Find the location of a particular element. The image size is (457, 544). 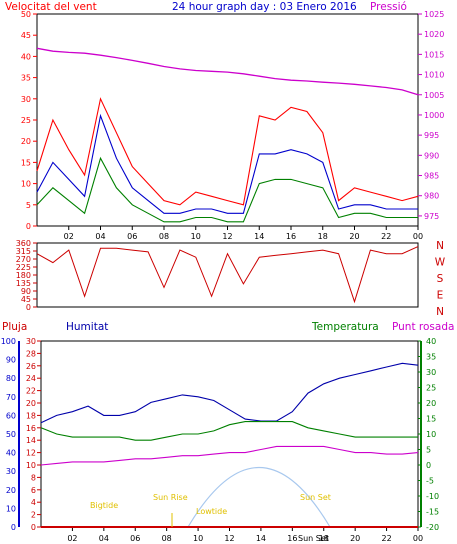

x-tick-label: 16 is located at coordinates (292, 538).